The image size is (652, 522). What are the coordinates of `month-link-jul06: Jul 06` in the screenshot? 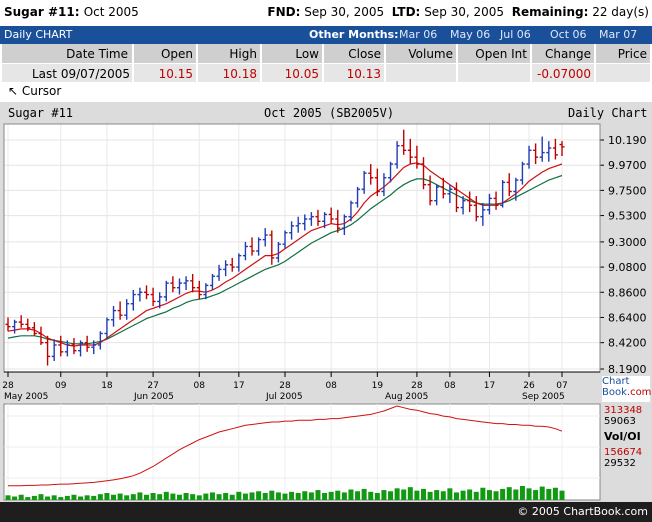 It's located at (515, 34).